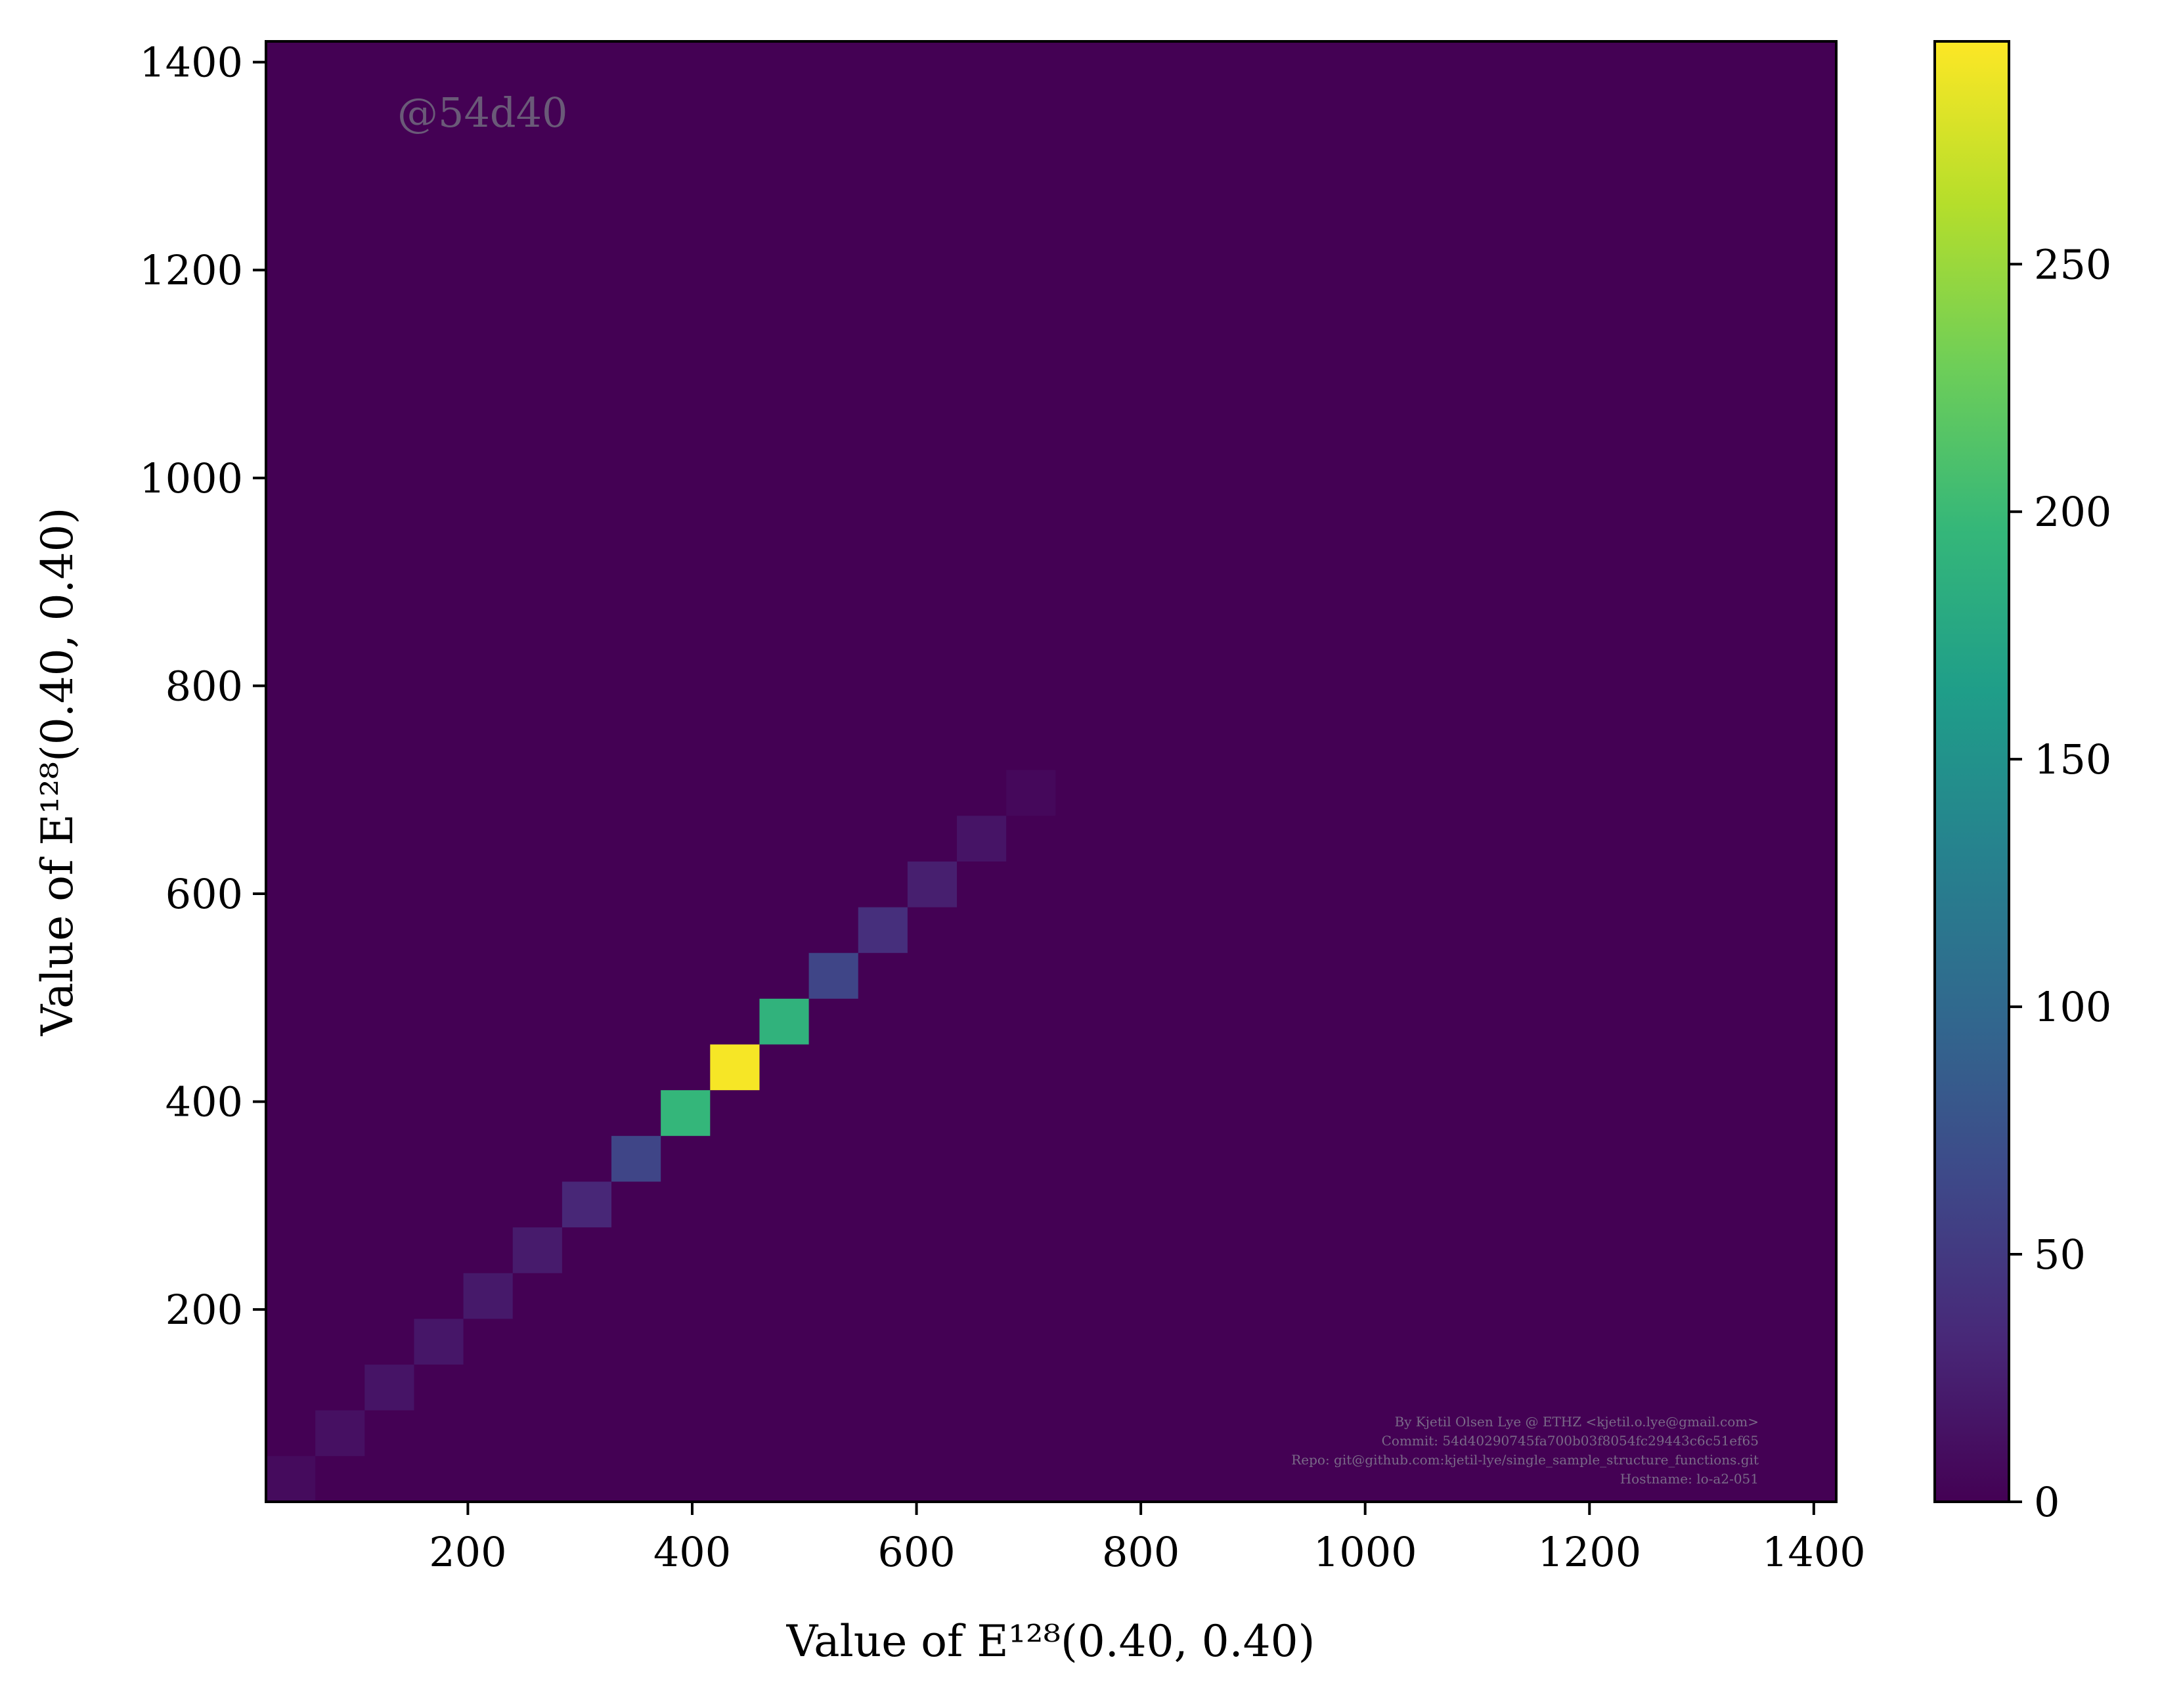 Image resolution: width=2160 pixels, height=1708 pixels. What do you see at coordinates (692, 1552) in the screenshot?
I see `x-tick-label: 400` at bounding box center [692, 1552].